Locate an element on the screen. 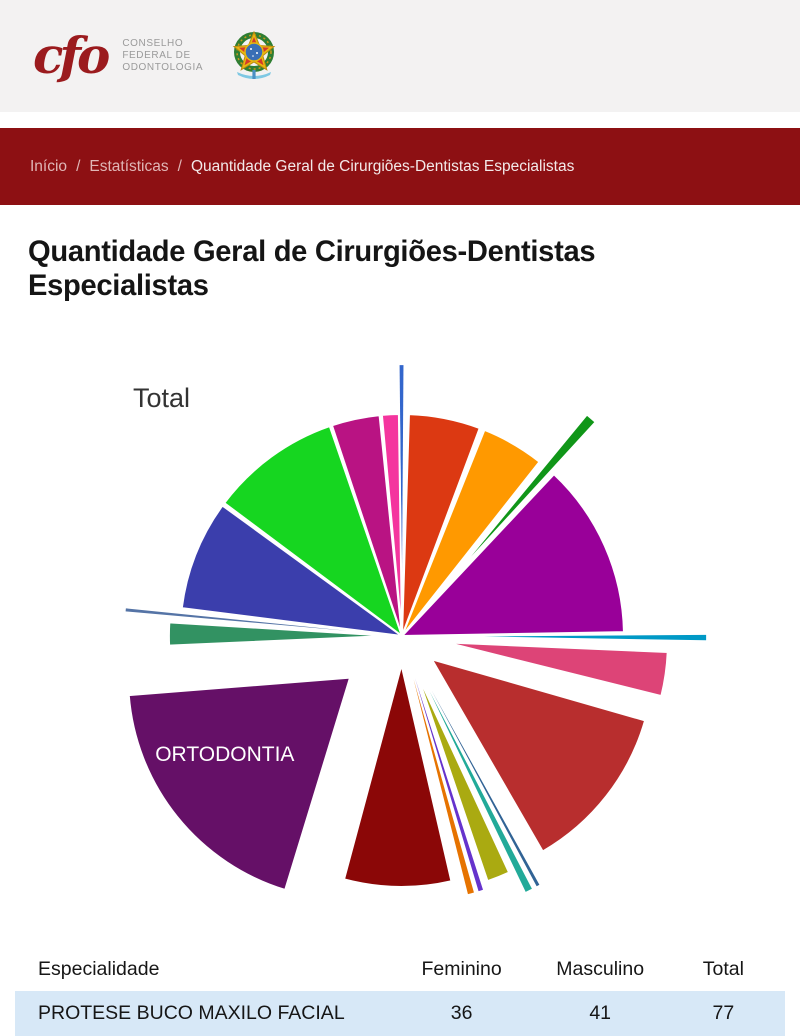  chart-title: Total is located at coordinates (162, 398).